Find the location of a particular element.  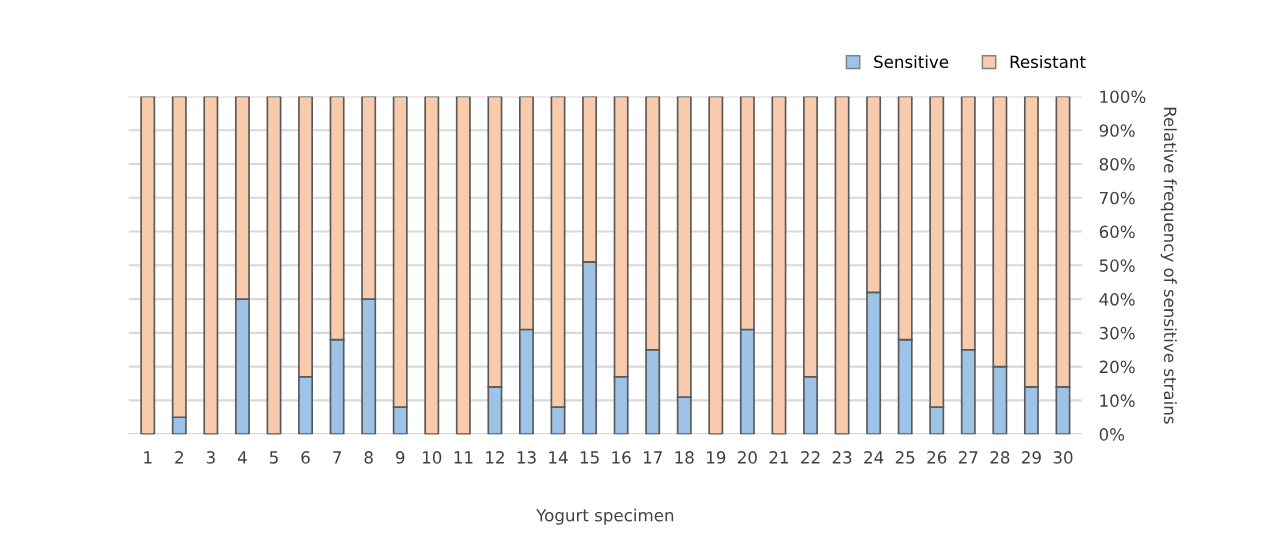

x-tick-label: 21 is located at coordinates (779, 457).